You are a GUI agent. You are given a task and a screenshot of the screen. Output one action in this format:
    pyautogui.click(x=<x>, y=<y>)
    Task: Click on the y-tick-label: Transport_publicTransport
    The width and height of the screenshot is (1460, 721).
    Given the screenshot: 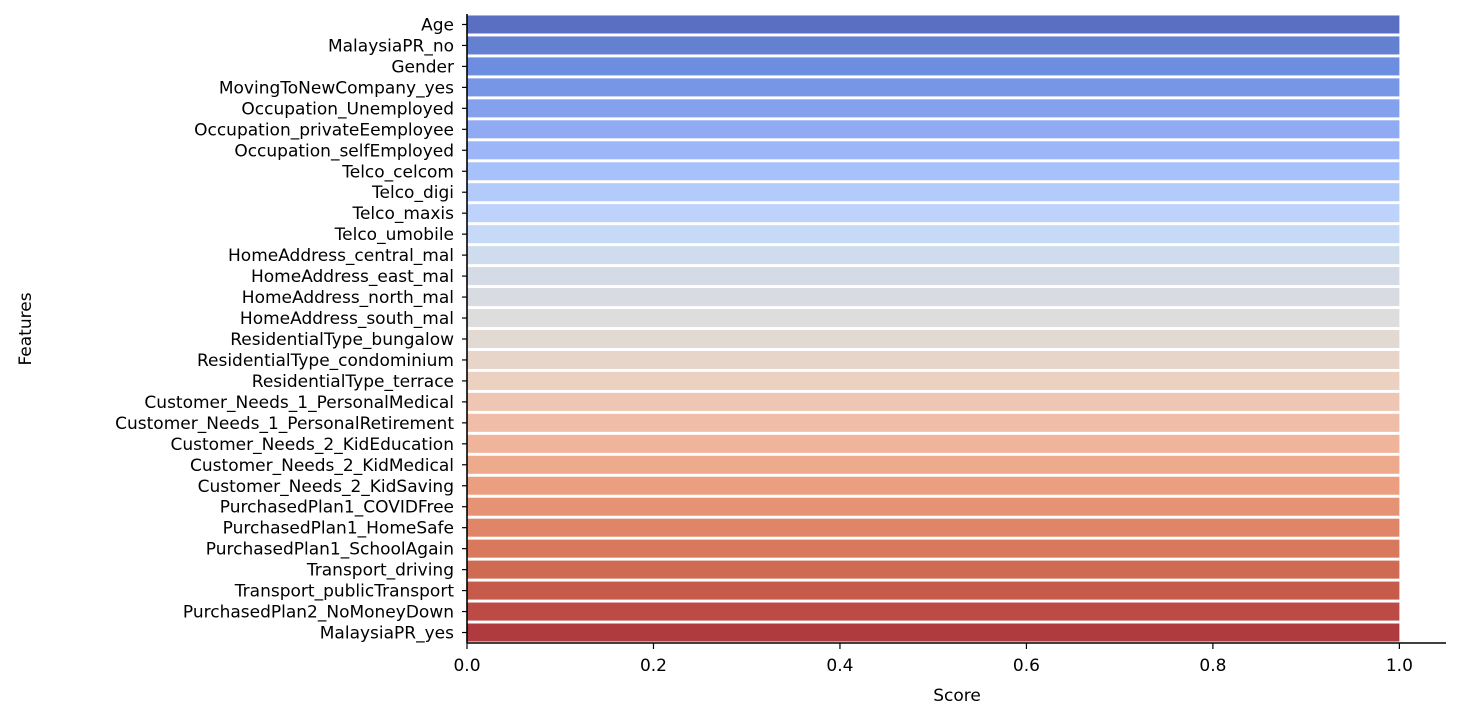 What is the action you would take?
    pyautogui.click(x=344, y=592)
    